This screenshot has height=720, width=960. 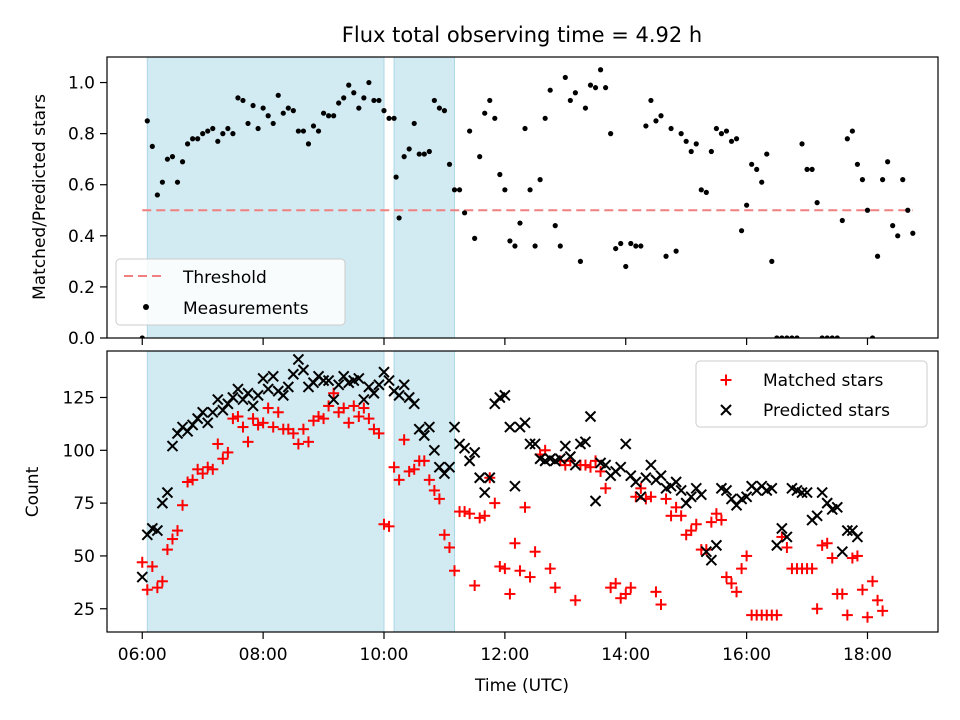 I want to click on bottom-x-axis: 06:00 08:00 10:00 12:00 14:00 16:00 18:00, so click(x=505, y=648).